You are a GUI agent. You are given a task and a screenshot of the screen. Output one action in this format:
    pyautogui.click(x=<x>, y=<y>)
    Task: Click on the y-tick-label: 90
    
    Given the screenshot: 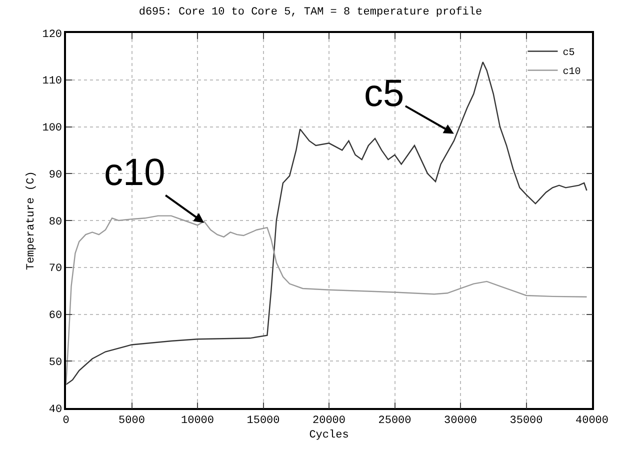 What is the action you would take?
    pyautogui.click(x=55, y=175)
    